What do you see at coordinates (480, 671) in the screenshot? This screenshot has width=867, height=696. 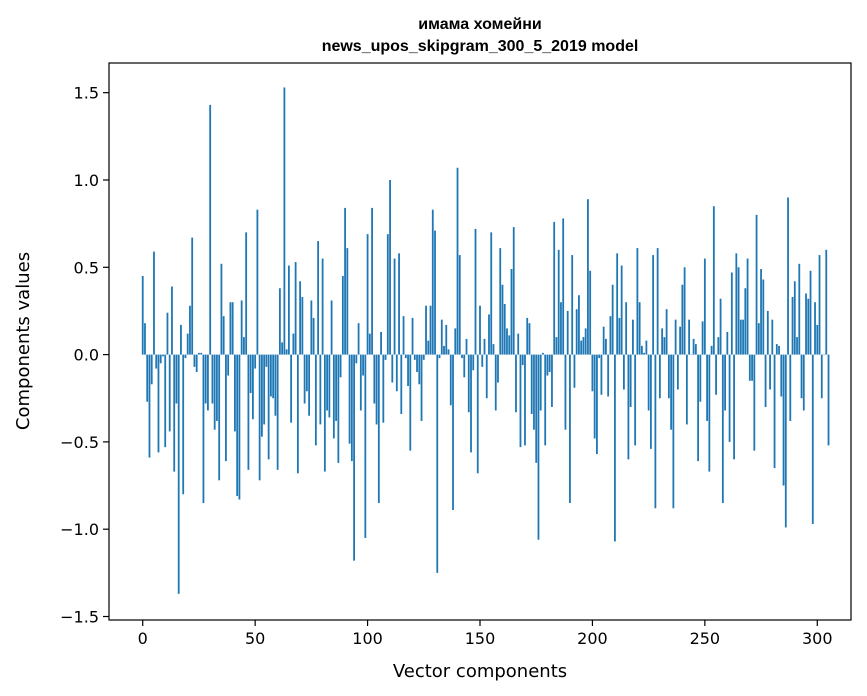 I see `x-axis-label: Vector components` at bounding box center [480, 671].